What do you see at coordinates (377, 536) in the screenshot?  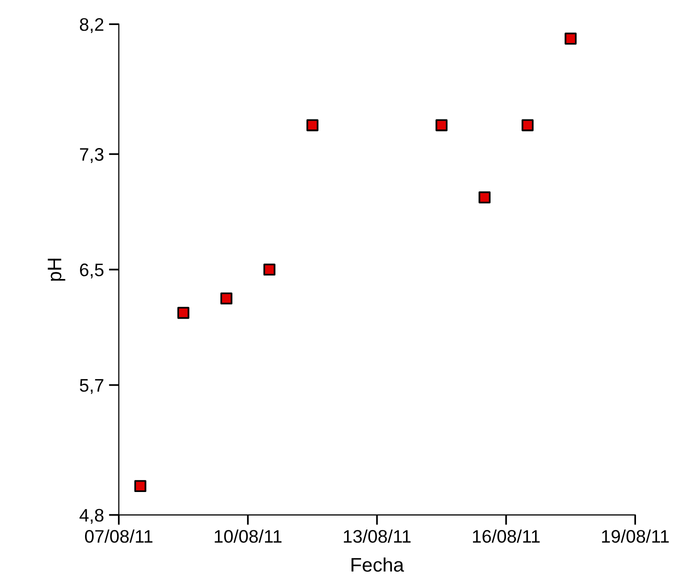 I see `x-tick-label: 13/08/11` at bounding box center [377, 536].